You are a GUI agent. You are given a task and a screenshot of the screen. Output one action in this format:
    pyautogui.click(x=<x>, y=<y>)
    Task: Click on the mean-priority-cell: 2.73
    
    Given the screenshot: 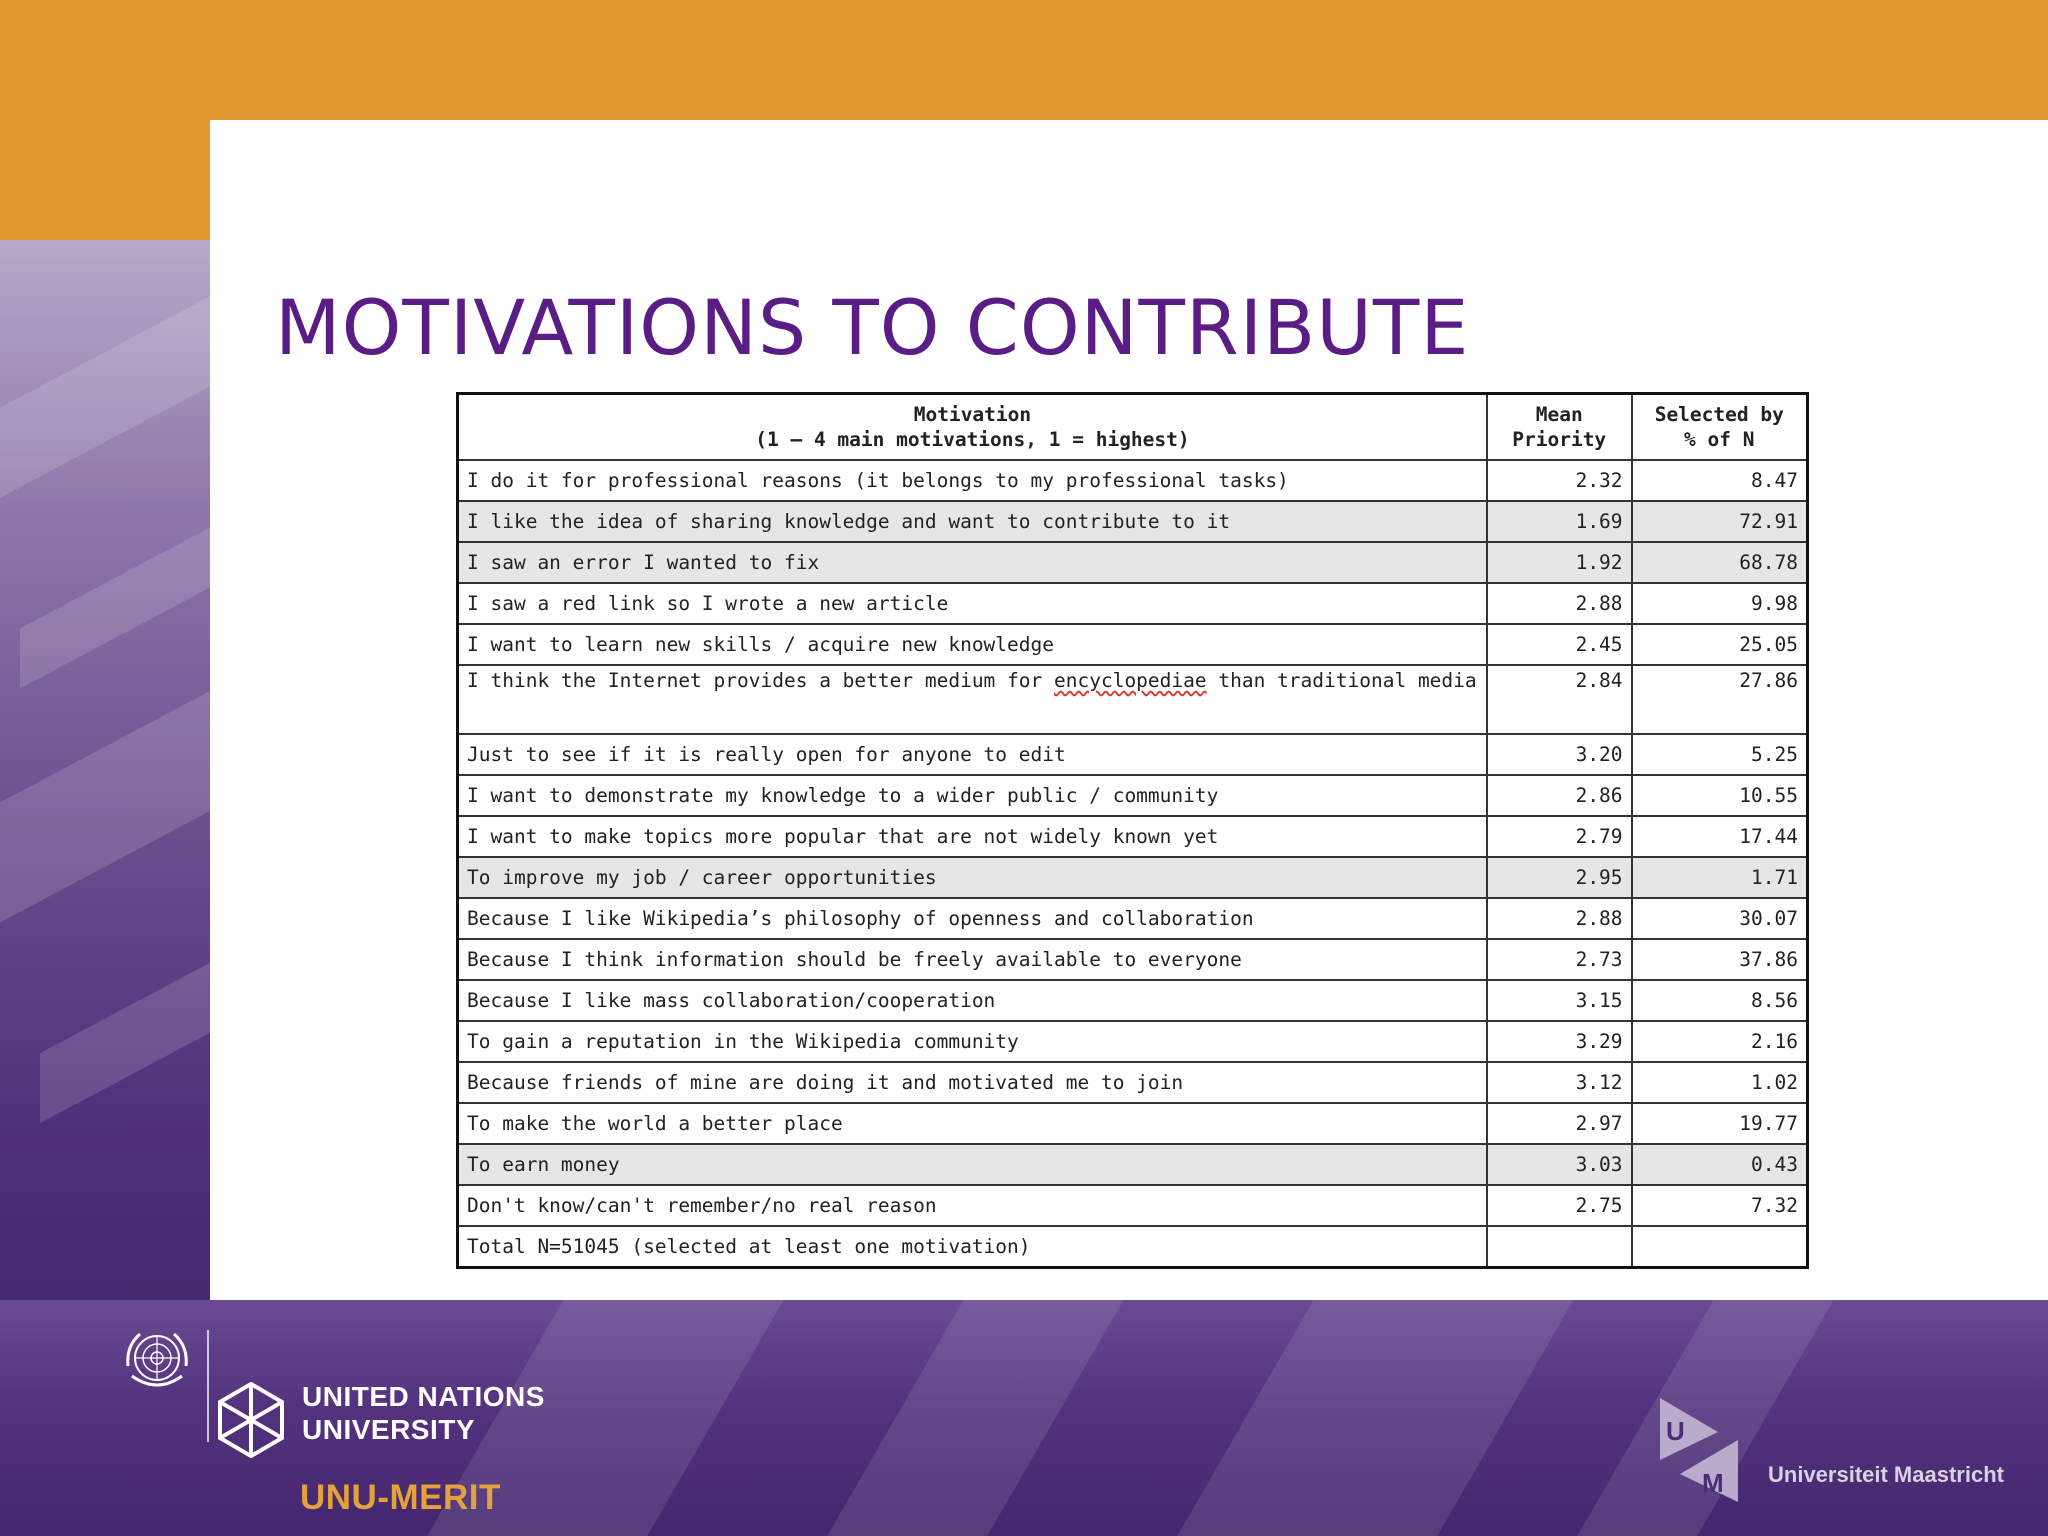 What is the action you would take?
    pyautogui.click(x=1559, y=959)
    